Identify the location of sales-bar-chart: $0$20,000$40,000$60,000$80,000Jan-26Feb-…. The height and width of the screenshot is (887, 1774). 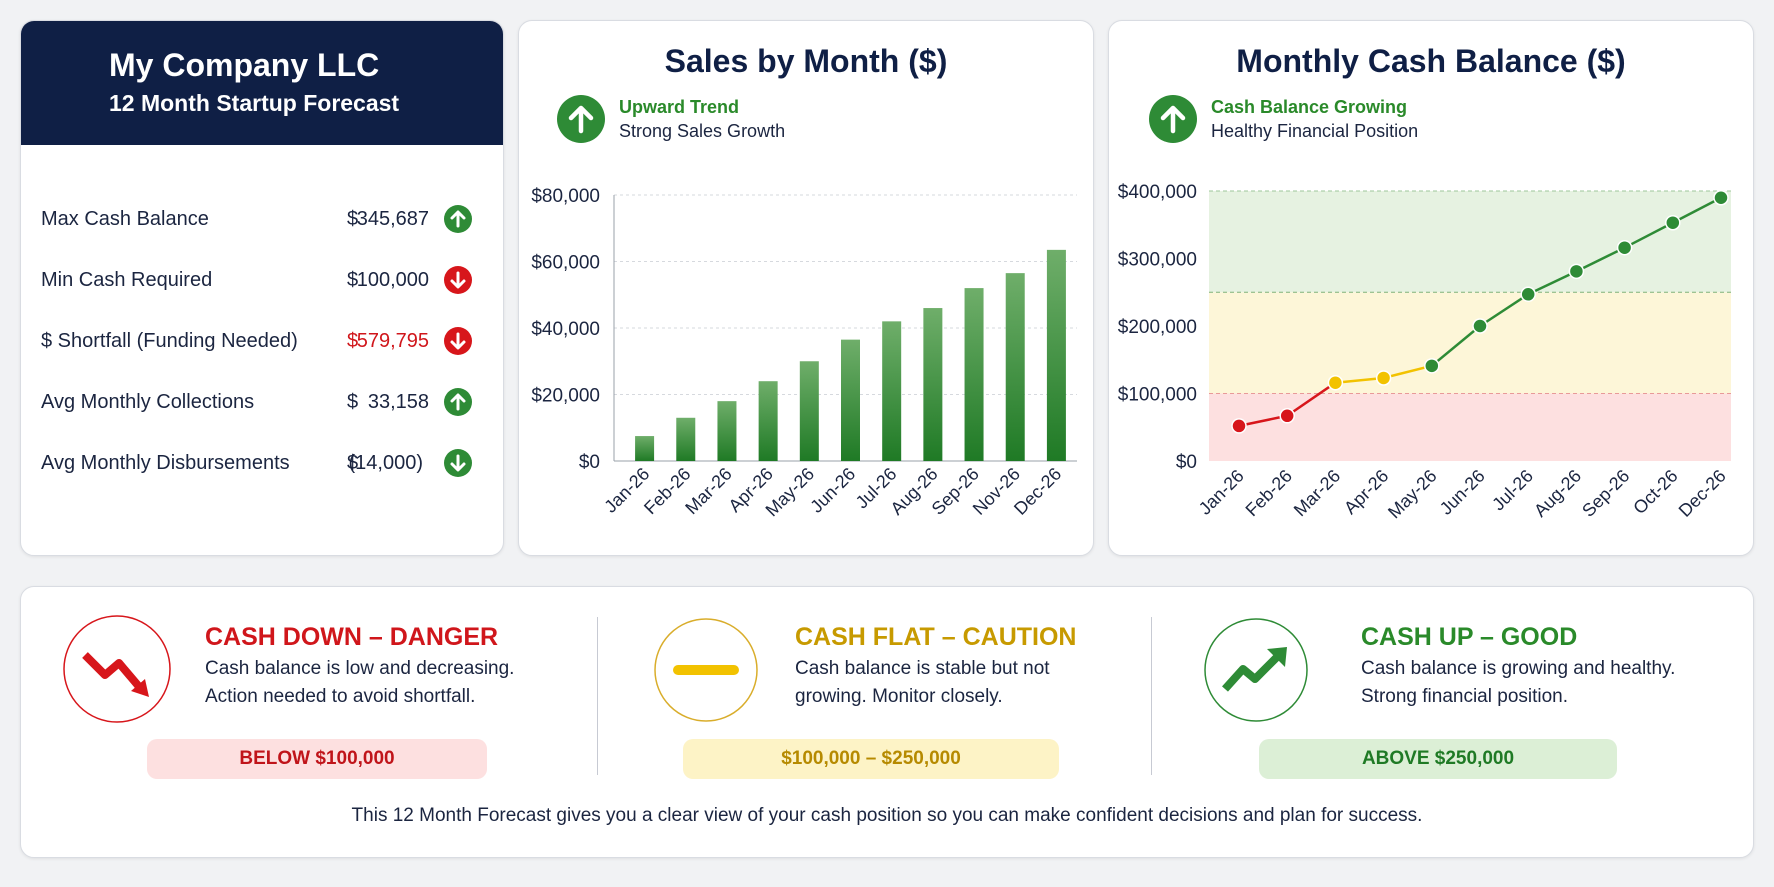
(804, 353).